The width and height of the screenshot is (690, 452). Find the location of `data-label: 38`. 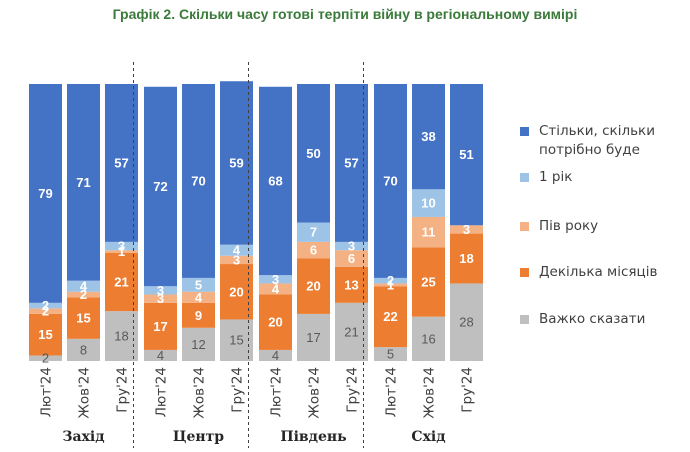

data-label: 38 is located at coordinates (428, 136).